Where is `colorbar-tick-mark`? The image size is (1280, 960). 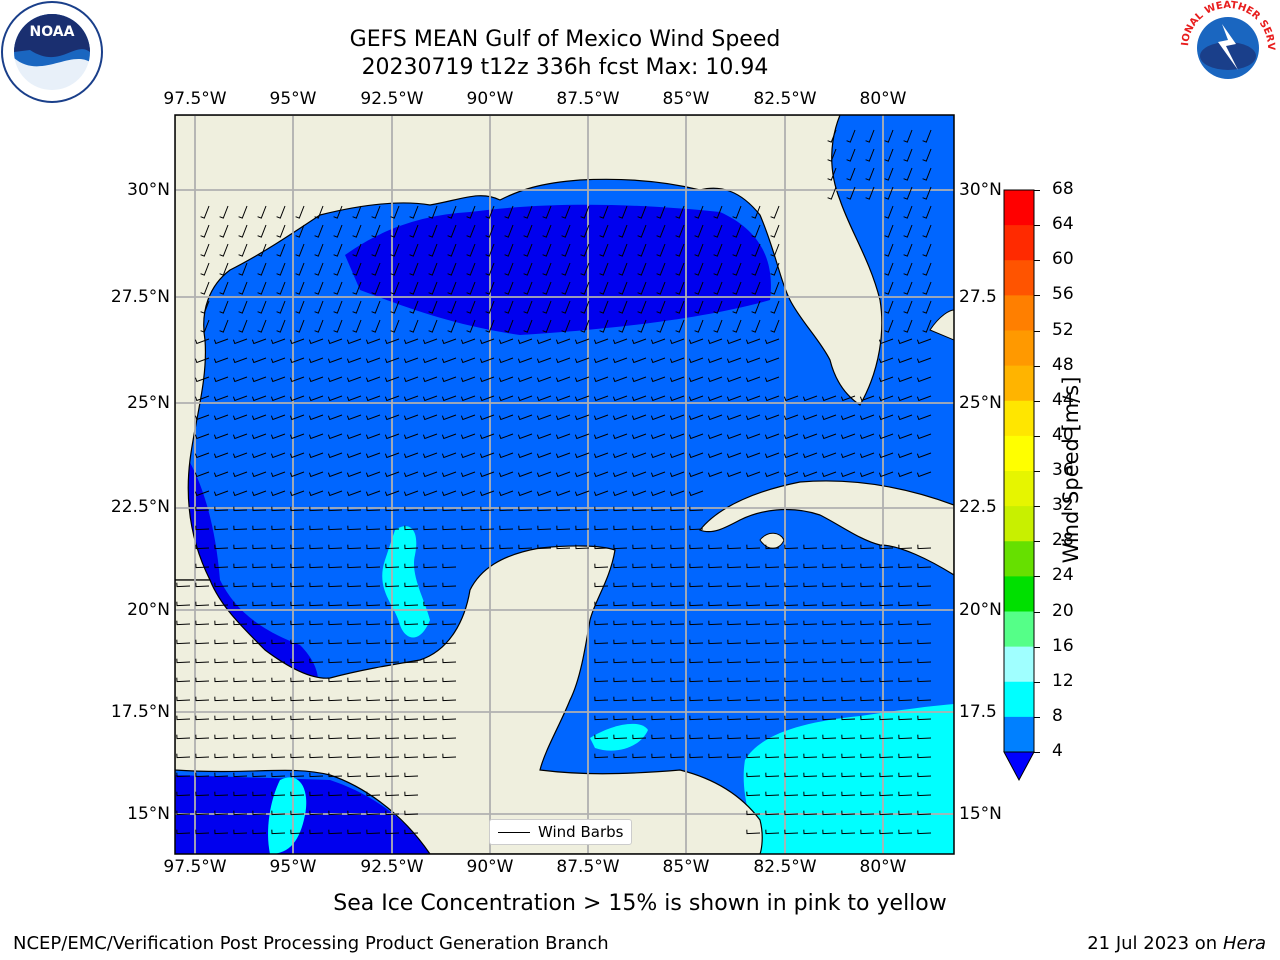 colorbar-tick-mark is located at coordinates (1037, 436).